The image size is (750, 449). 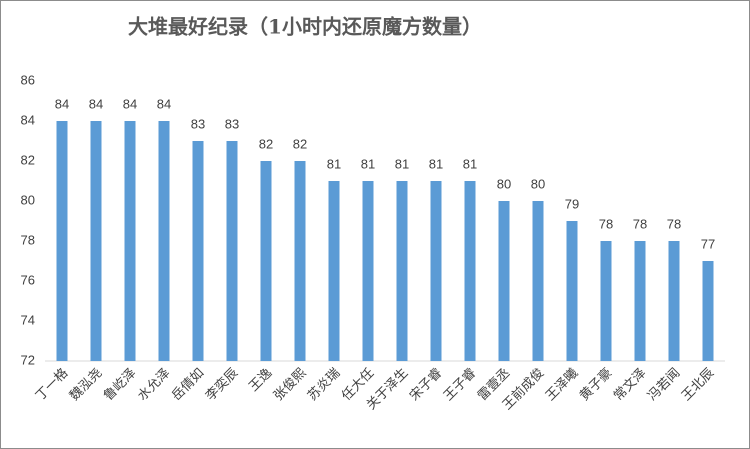 I want to click on y-tick-label: 74, so click(x=28, y=319).